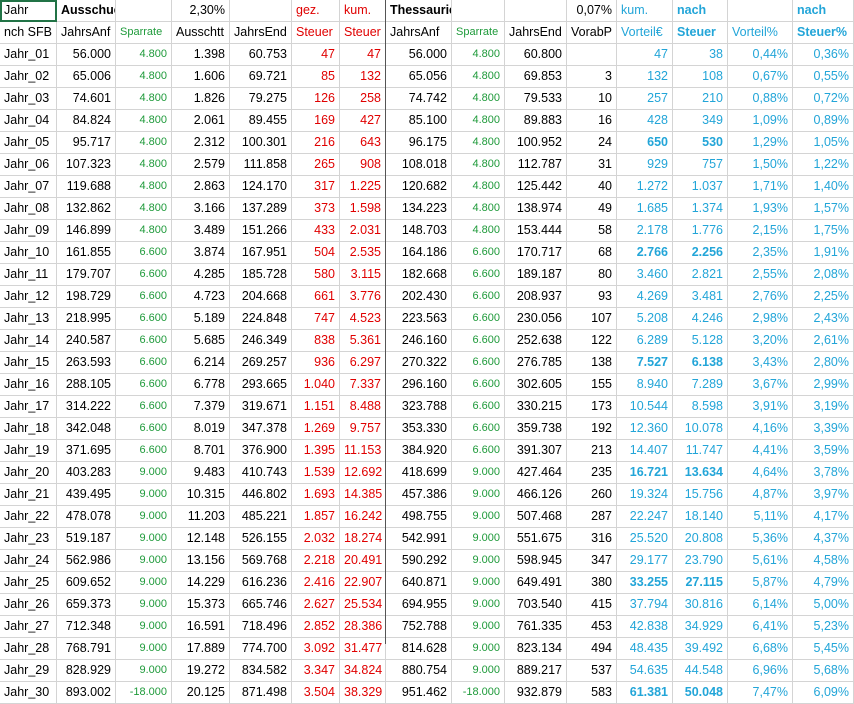  Describe the element at coordinates (201, 627) in the screenshot. I see `cell-ausschtt: 16.591` at that location.